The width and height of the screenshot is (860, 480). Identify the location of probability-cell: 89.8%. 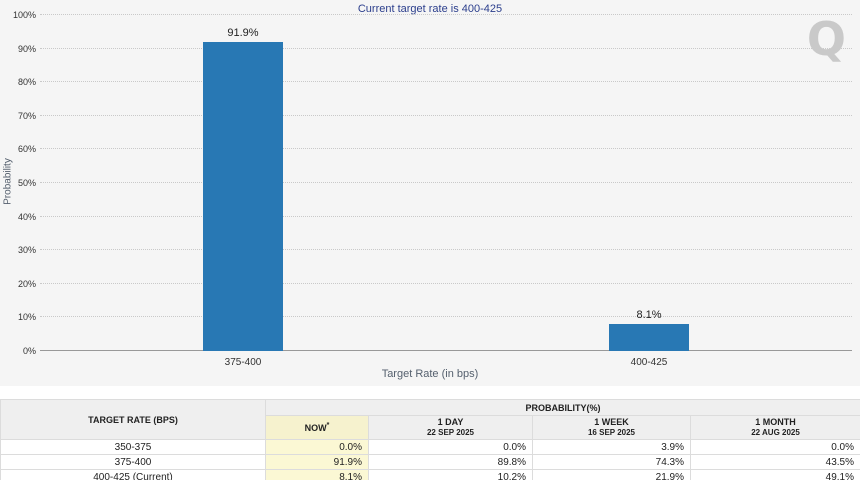
(450, 462).